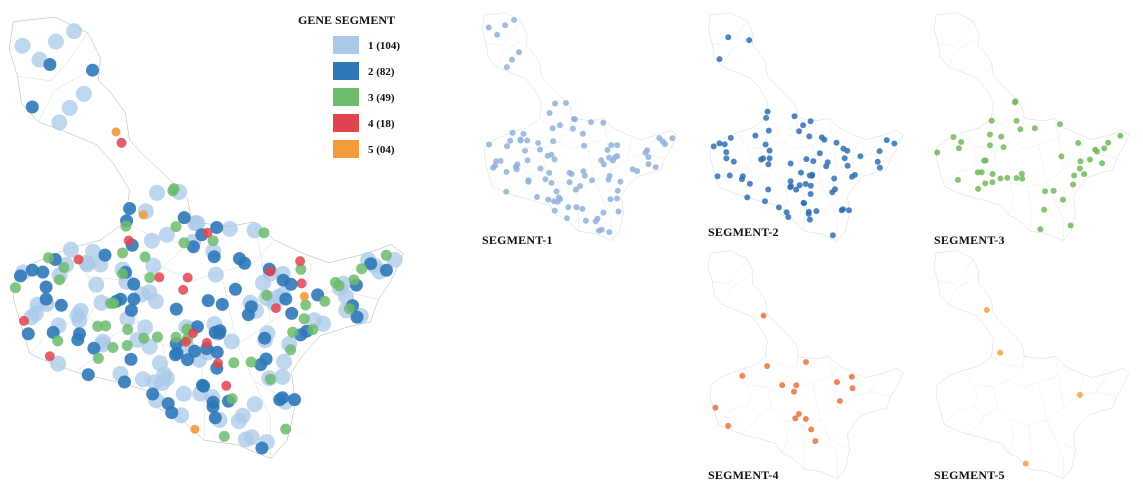 This screenshot has width=1143, height=489. I want to click on panel-label-segment-5: SEGMENT-5, so click(969, 475).